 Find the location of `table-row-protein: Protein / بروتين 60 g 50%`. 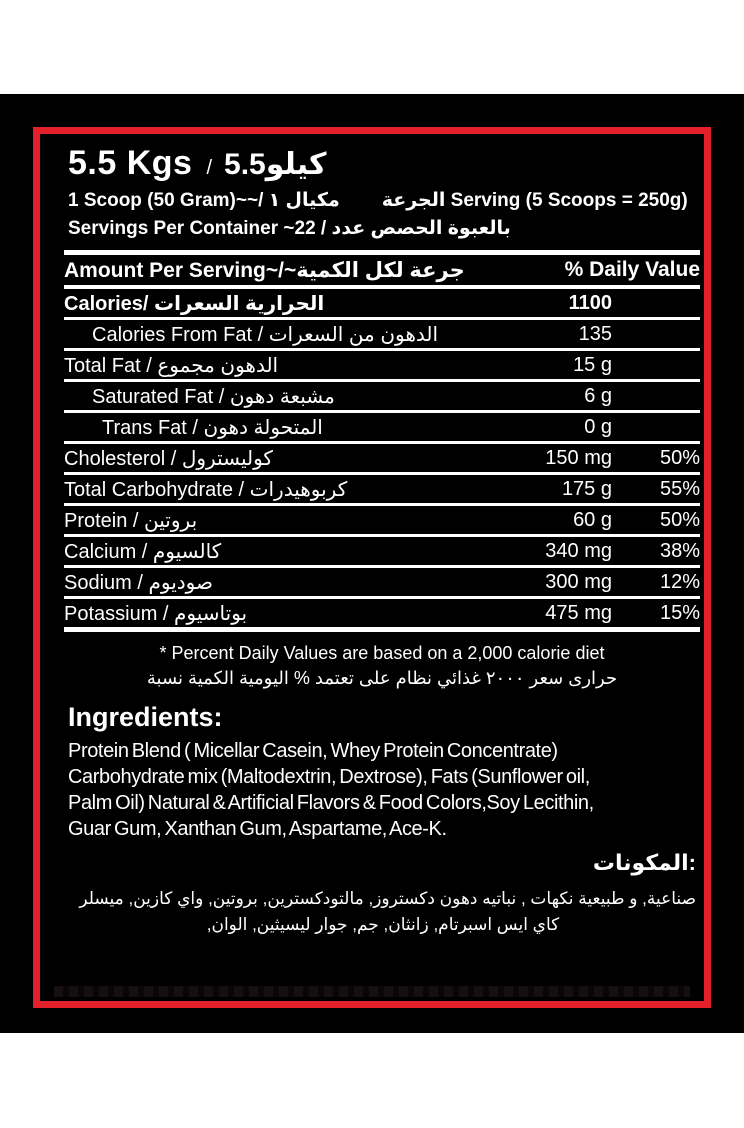

table-row-protein: Protein / بروتين 60 g 50% is located at coordinates (382, 520).